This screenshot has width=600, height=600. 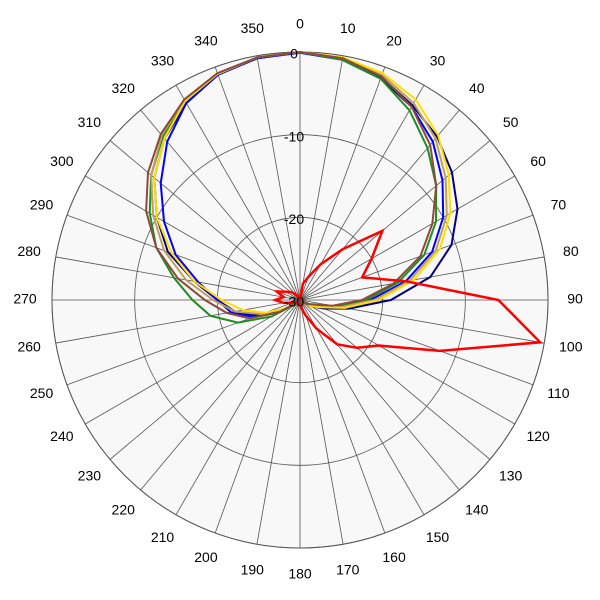 What do you see at coordinates (294, 219) in the screenshot?
I see `r-tick-label: -20` at bounding box center [294, 219].